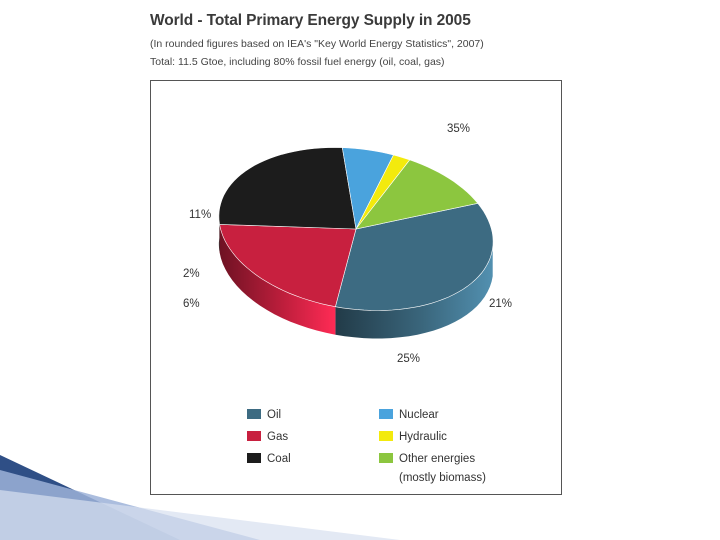 The width and height of the screenshot is (720, 540). What do you see at coordinates (288, 266) in the screenshot?
I see `pie-slice-gas` at bounding box center [288, 266].